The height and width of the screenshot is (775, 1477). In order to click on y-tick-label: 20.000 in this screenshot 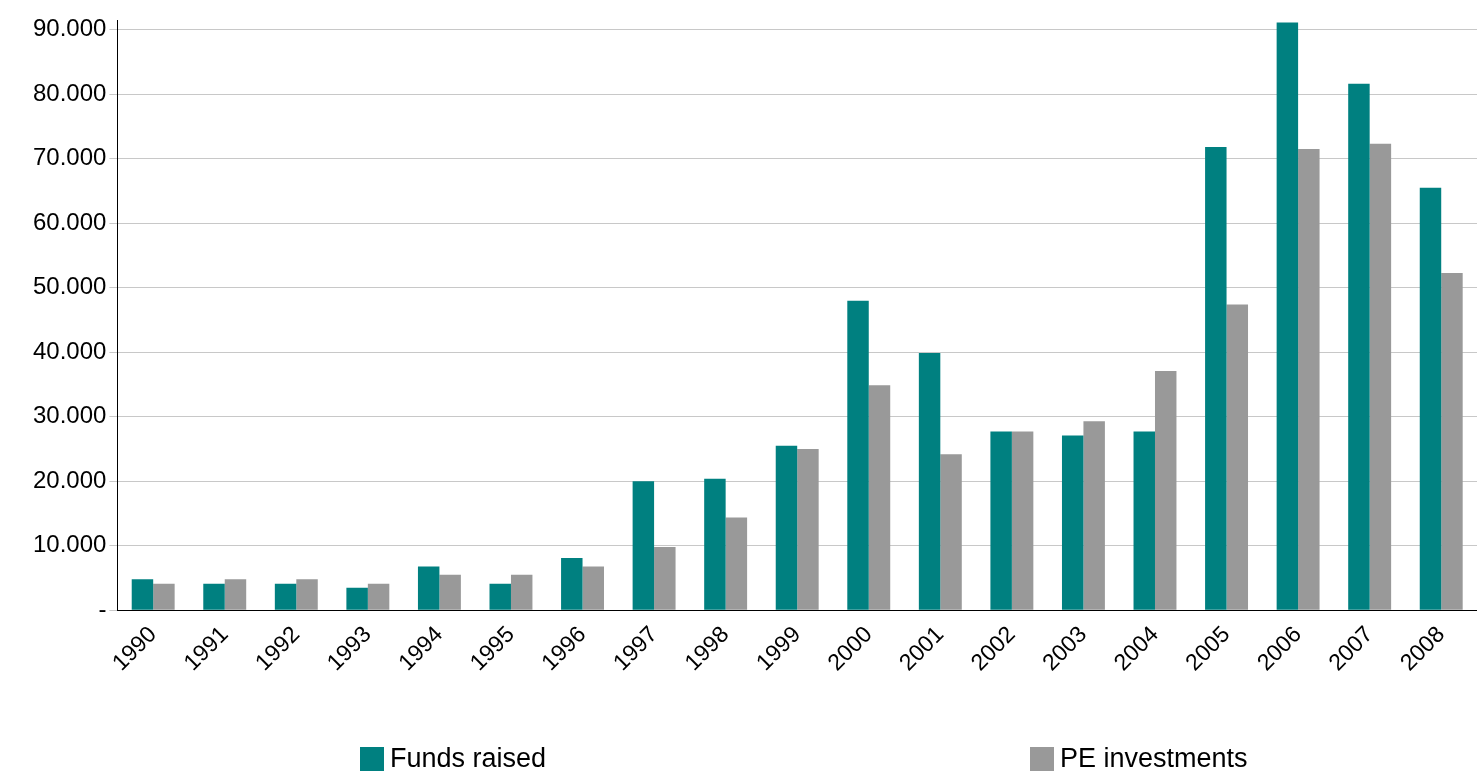, I will do `click(70, 479)`.